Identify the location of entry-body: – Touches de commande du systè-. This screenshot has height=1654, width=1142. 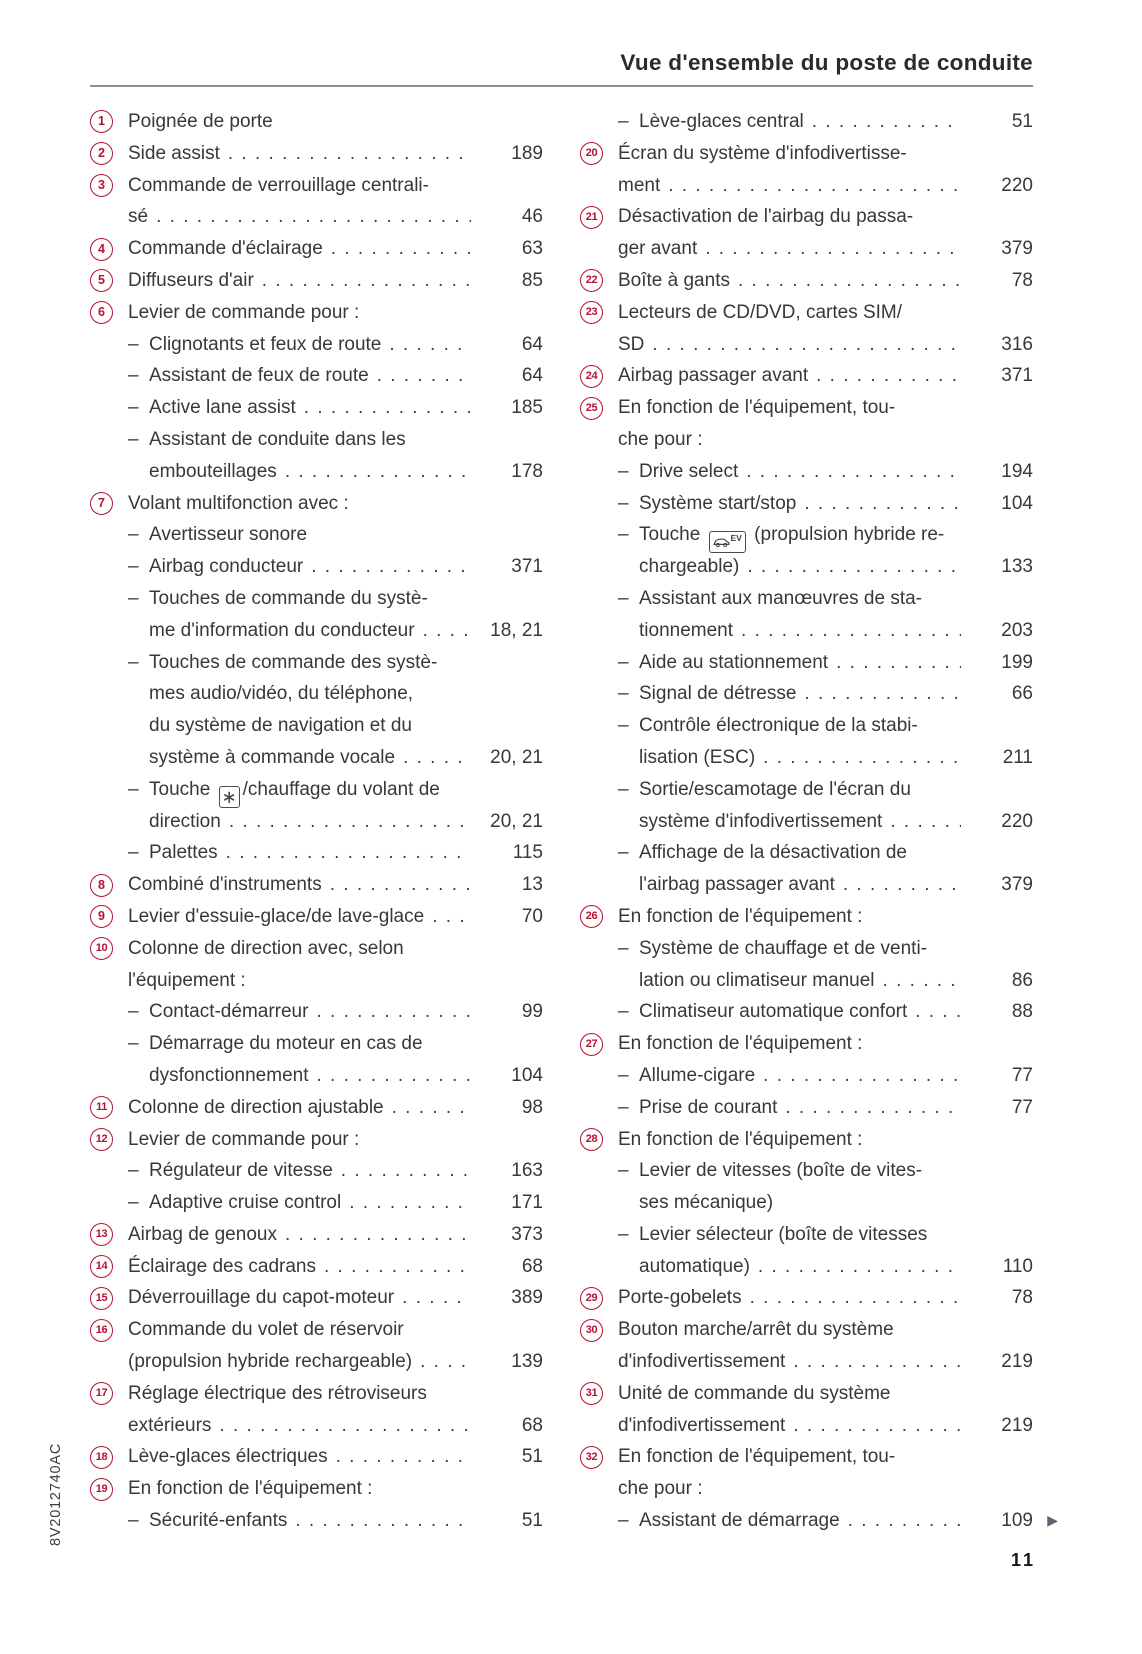
(335, 599).